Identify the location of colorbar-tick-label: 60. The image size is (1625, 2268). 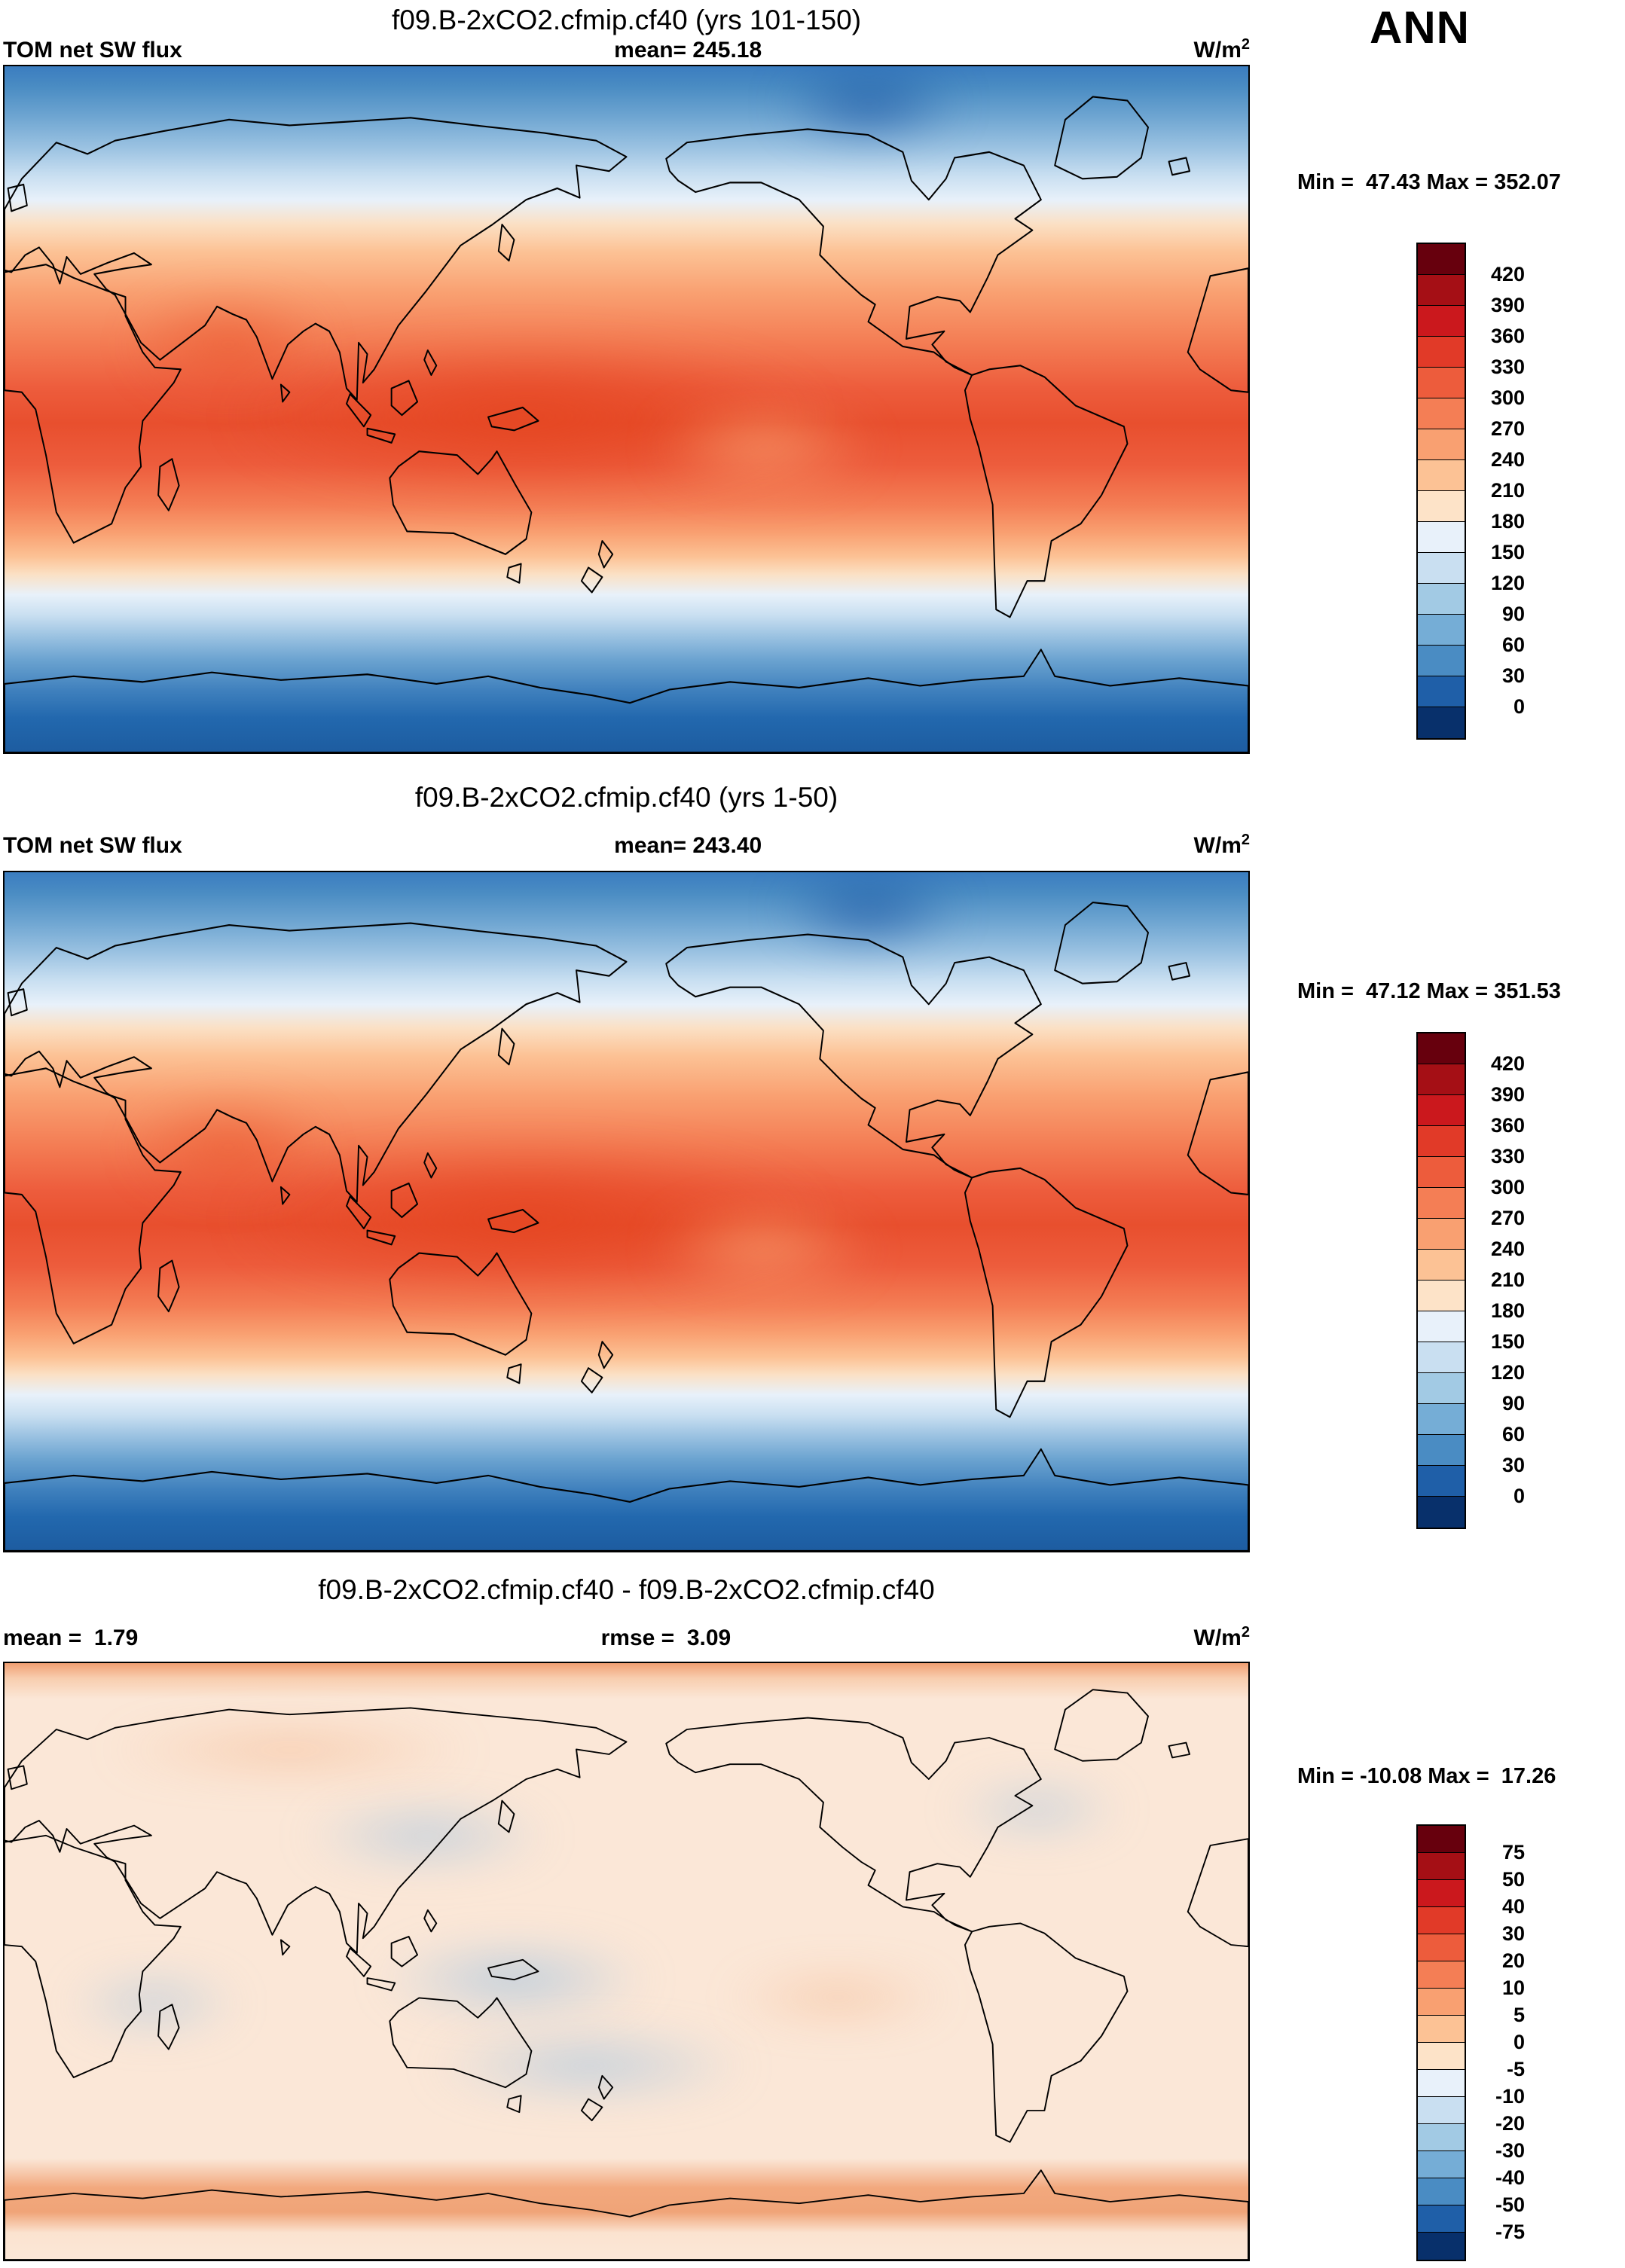
(1513, 644).